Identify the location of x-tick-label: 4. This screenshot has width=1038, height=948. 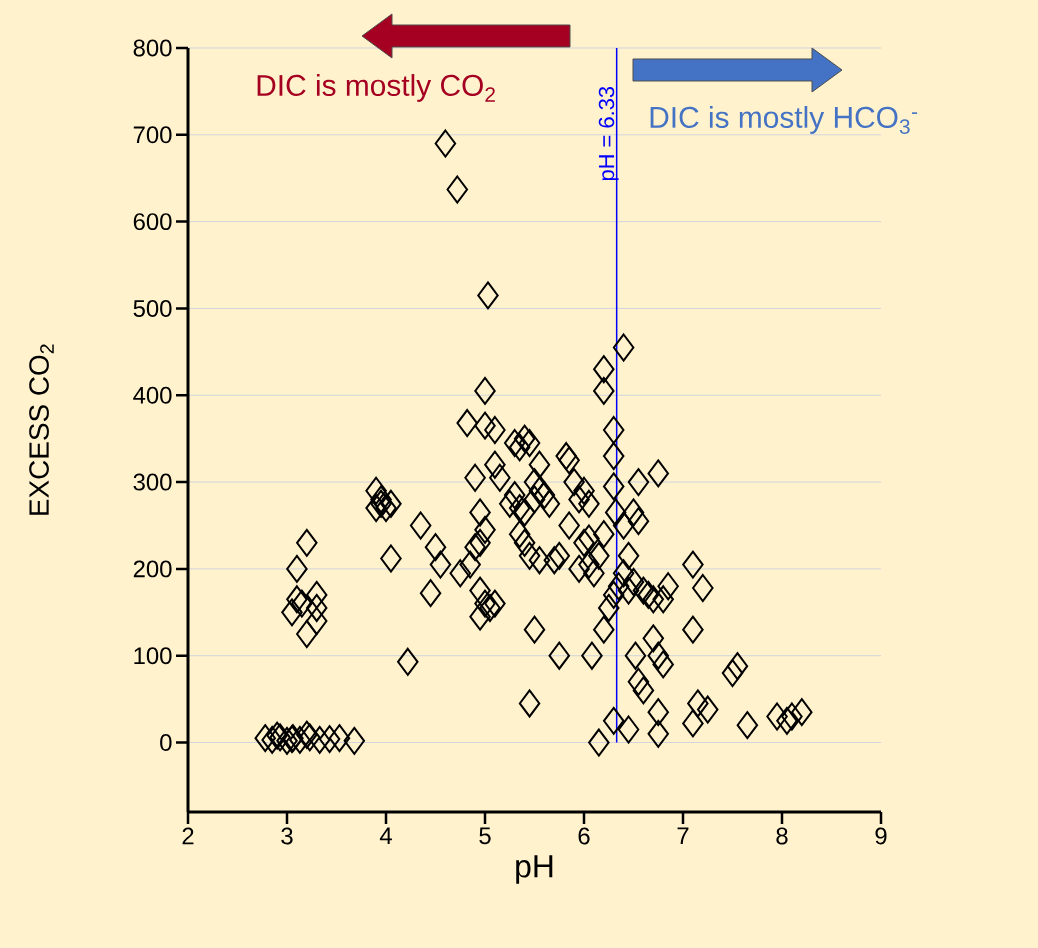
(385, 835).